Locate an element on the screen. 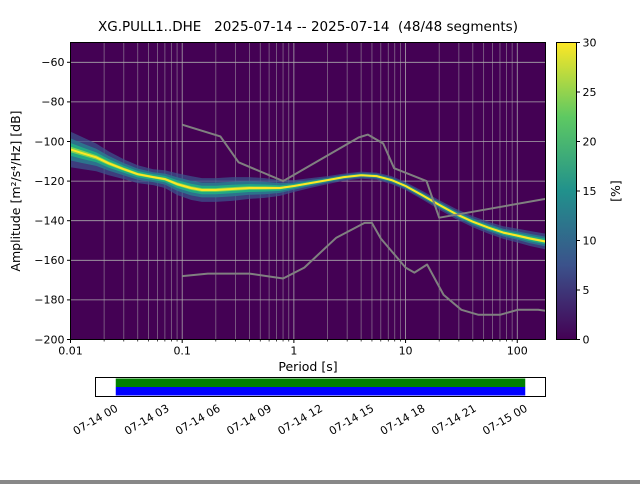 Image resolution: width=640 pixels, height=484 pixels. colorbar-tick-label: 30 is located at coordinates (590, 42).